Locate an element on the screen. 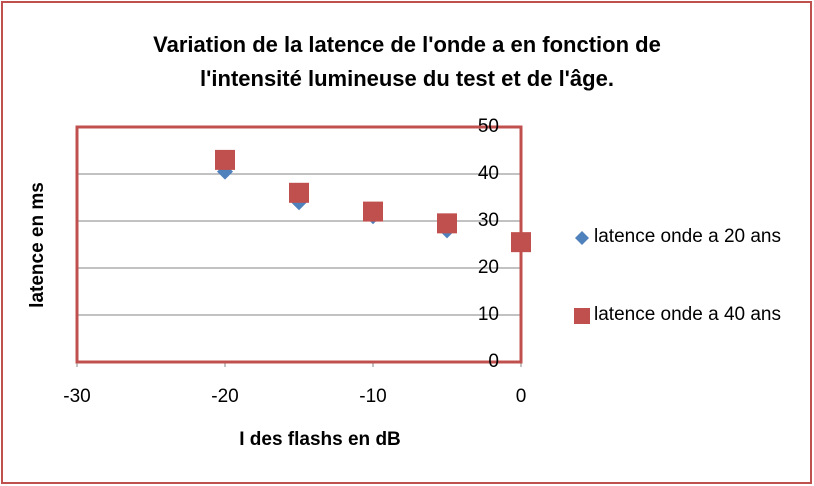  y-axis-label: latence en ms is located at coordinates (37, 245).